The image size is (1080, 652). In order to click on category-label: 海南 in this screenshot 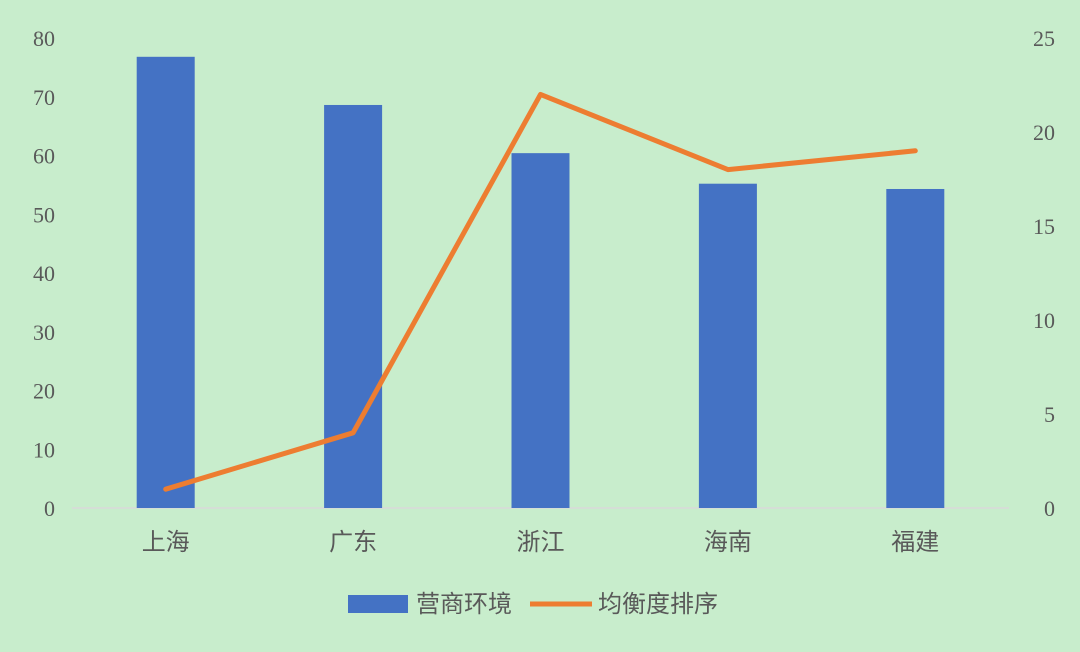, I will do `click(728, 542)`.